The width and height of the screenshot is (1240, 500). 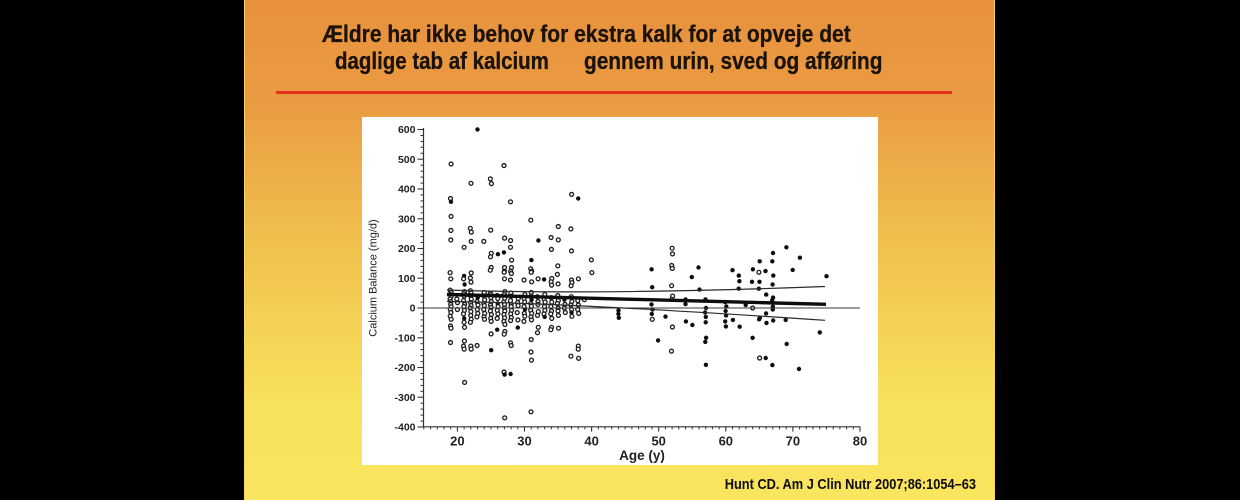 What do you see at coordinates (407, 219) in the screenshot?
I see `svg-text: 300` at bounding box center [407, 219].